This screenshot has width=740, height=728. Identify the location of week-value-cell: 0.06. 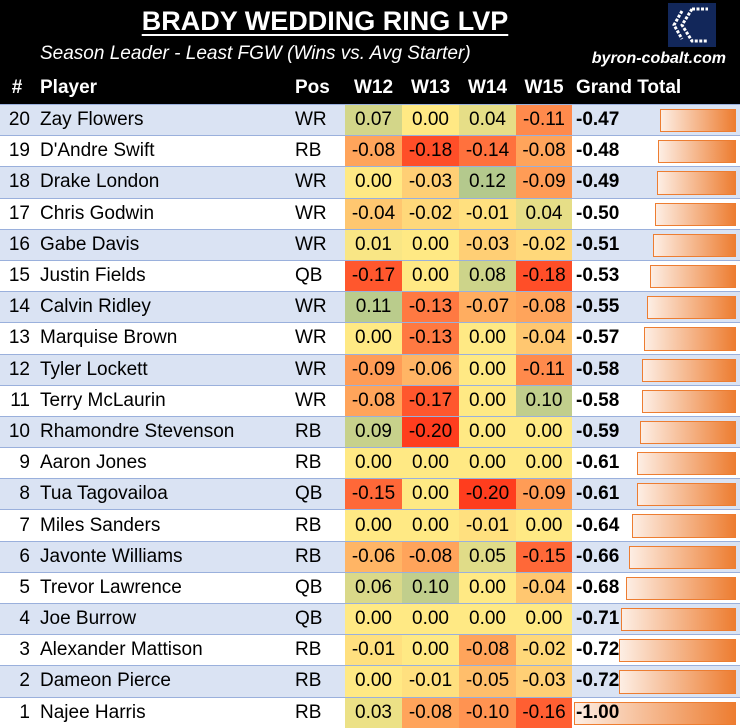
(373, 587).